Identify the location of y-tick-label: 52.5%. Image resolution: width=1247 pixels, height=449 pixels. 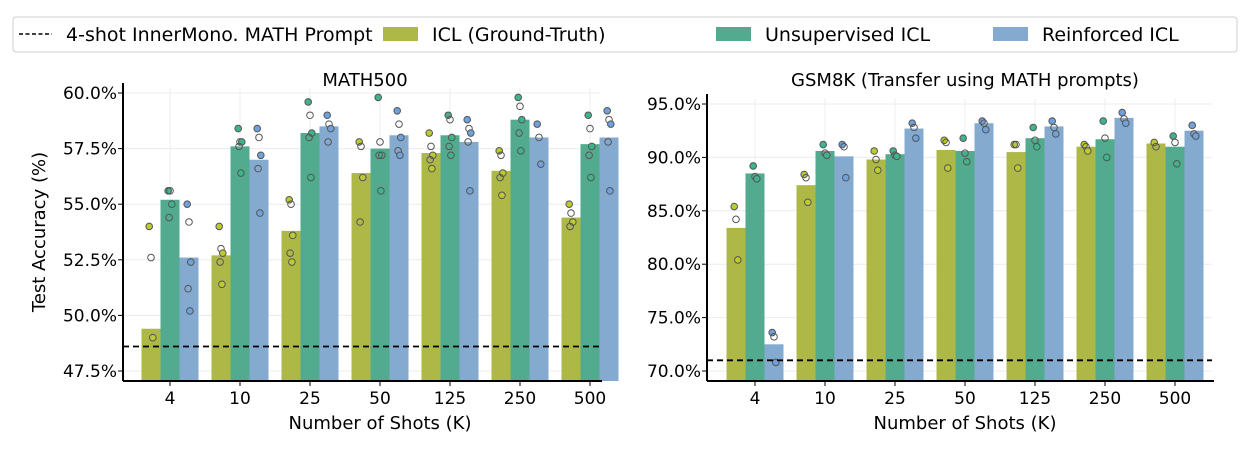
(90, 261).